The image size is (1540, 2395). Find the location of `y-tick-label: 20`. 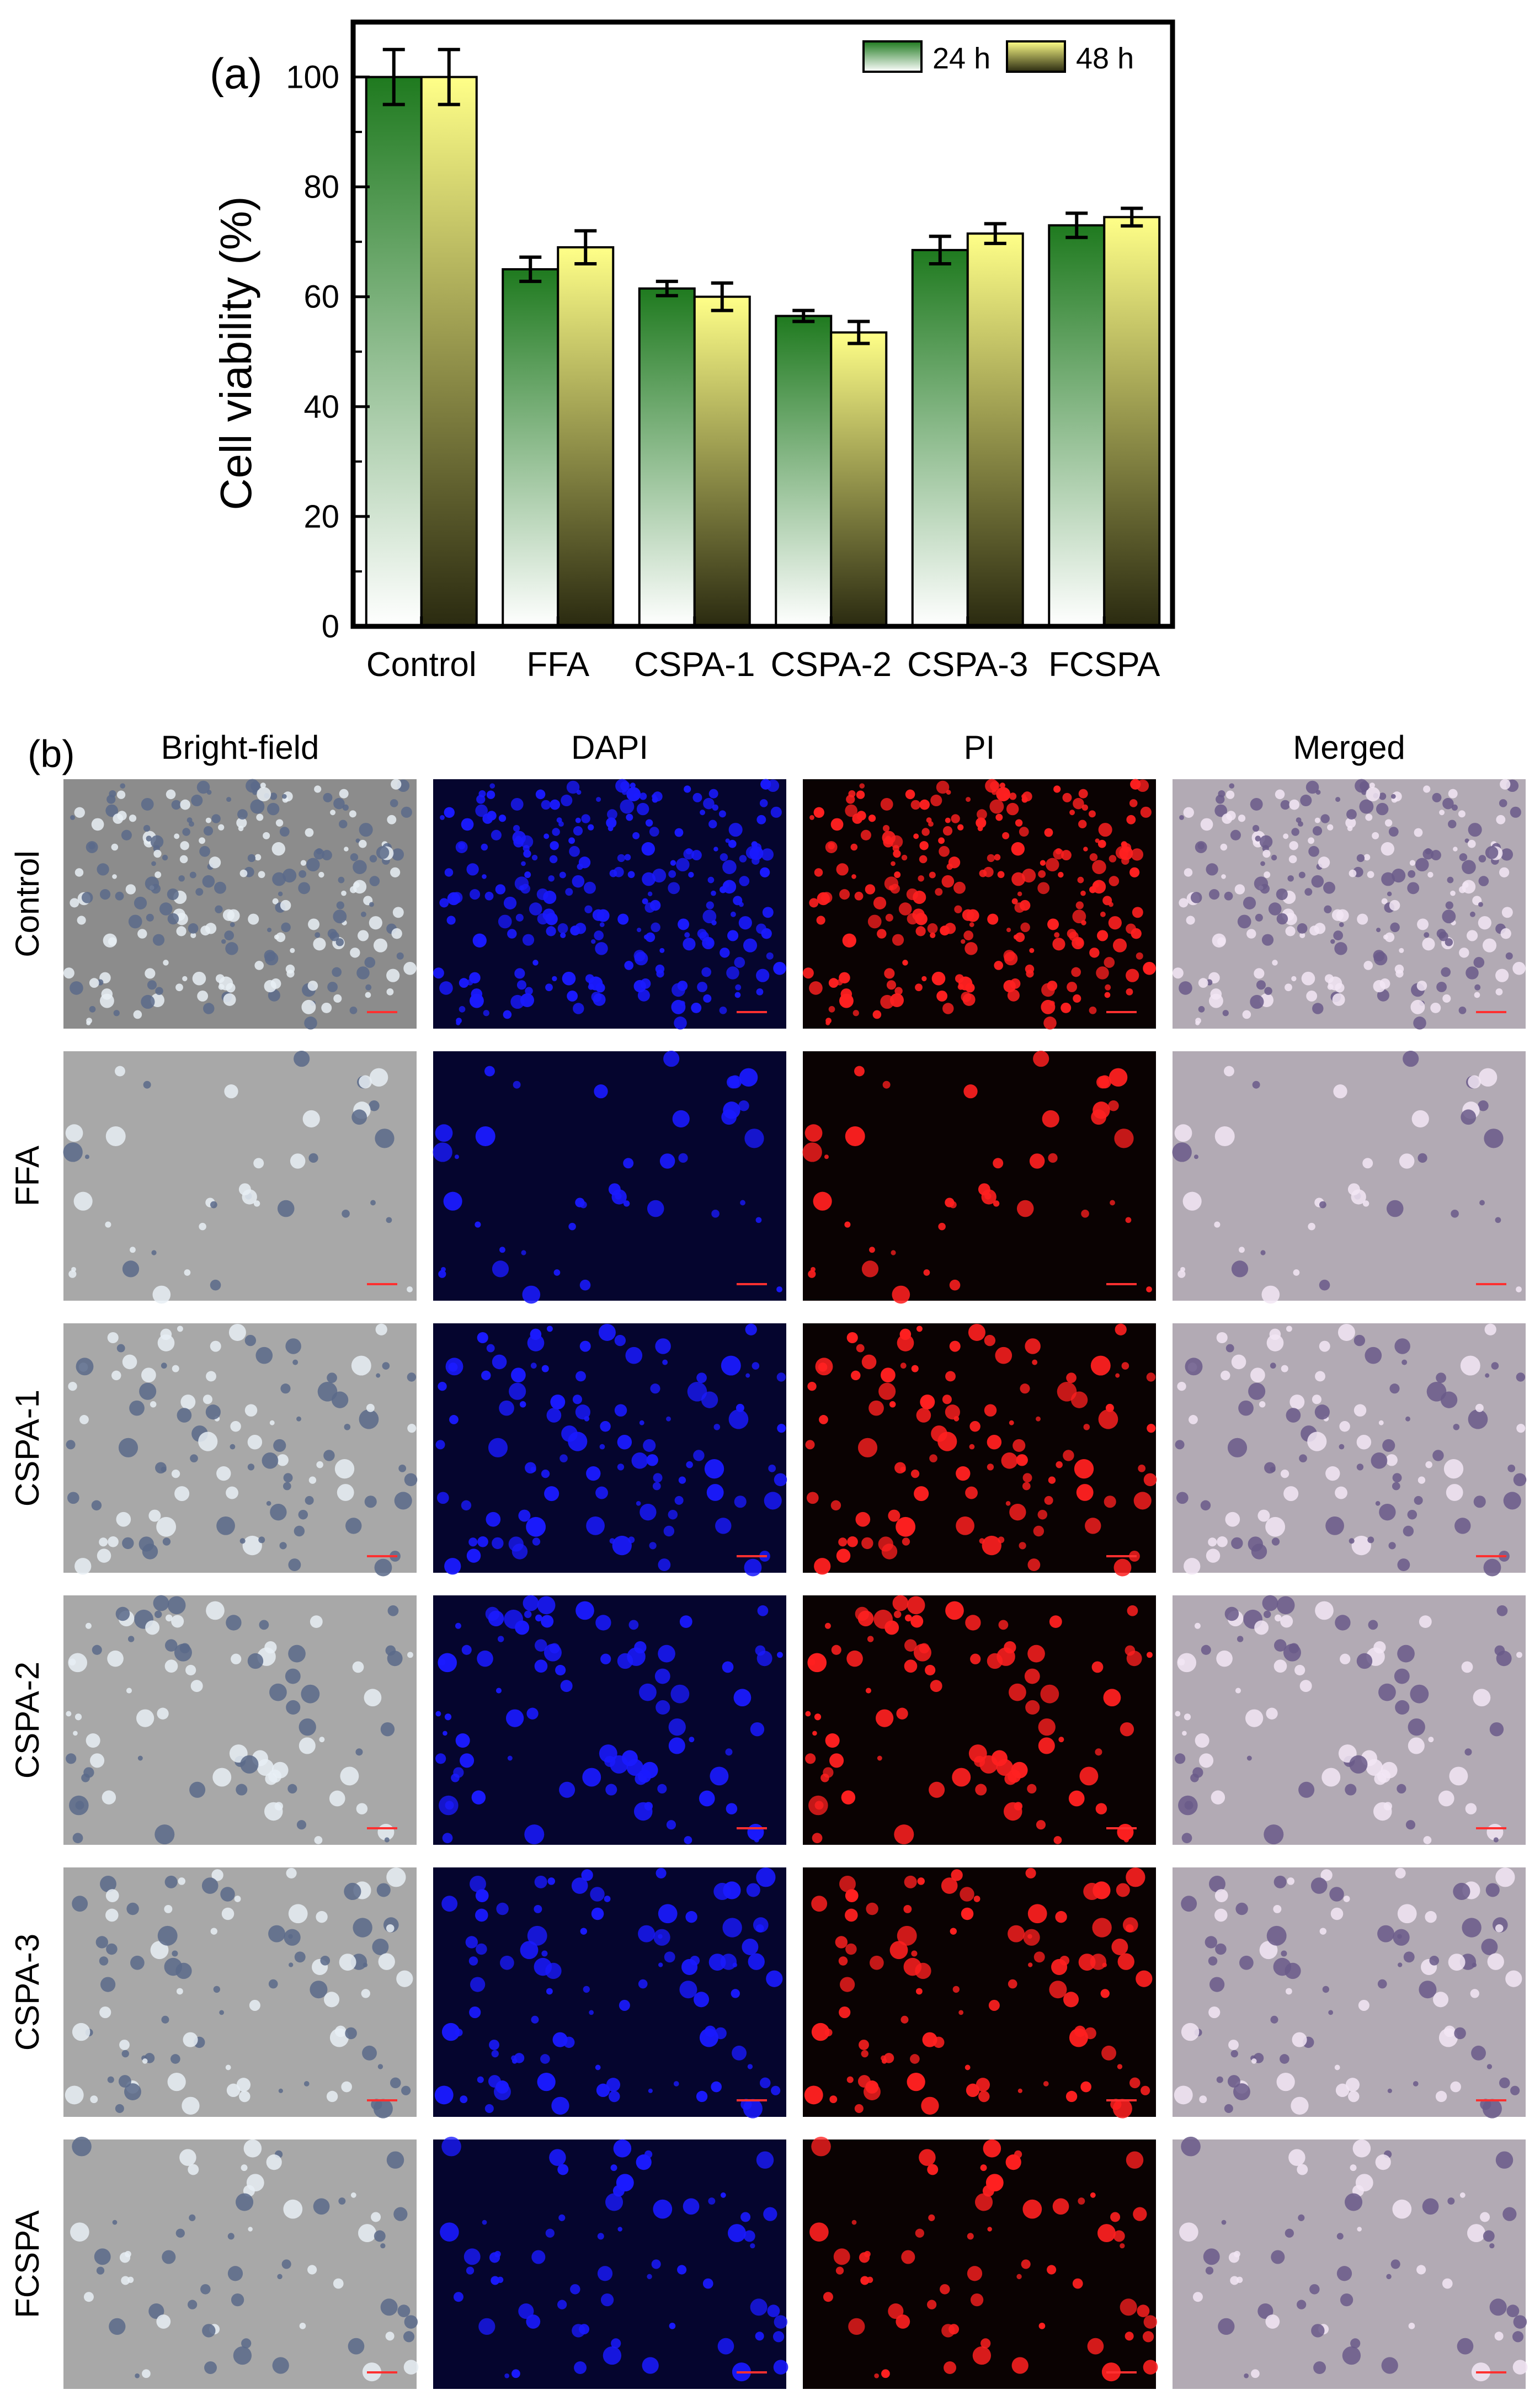

y-tick-label: 20 is located at coordinates (321, 517).